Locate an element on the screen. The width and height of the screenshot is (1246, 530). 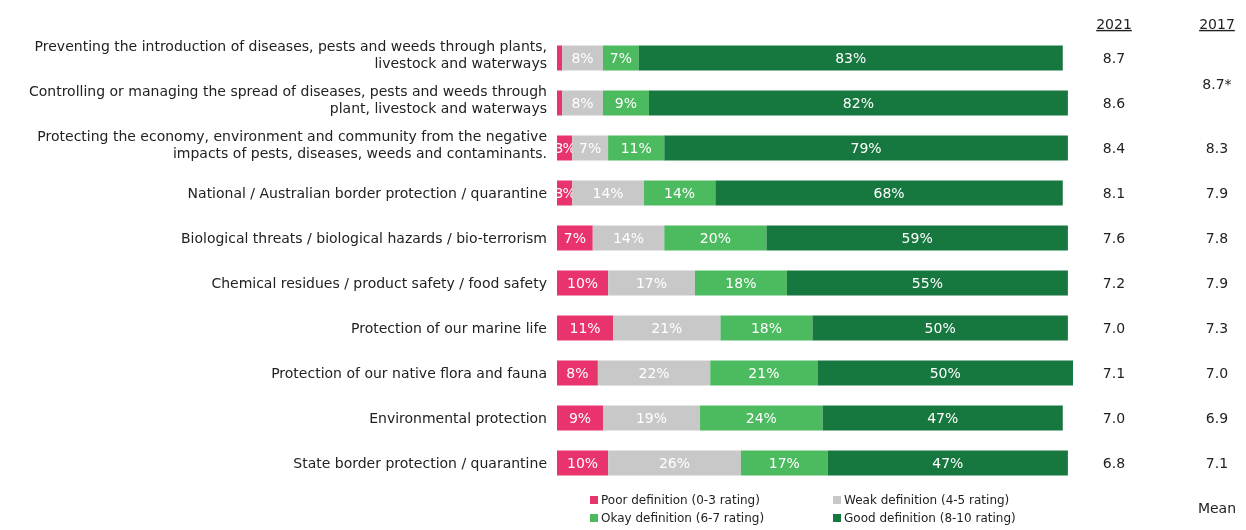
data-label: 14% is located at coordinates (680, 192).